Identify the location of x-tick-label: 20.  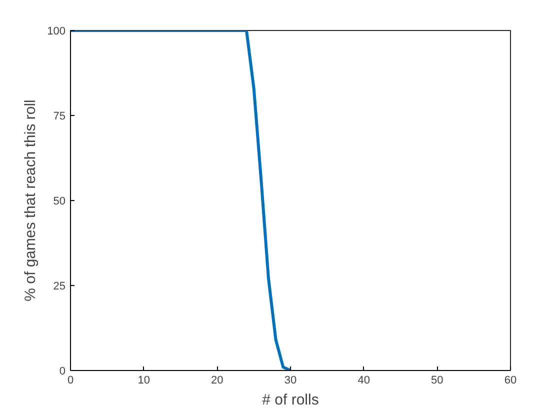
(217, 380).